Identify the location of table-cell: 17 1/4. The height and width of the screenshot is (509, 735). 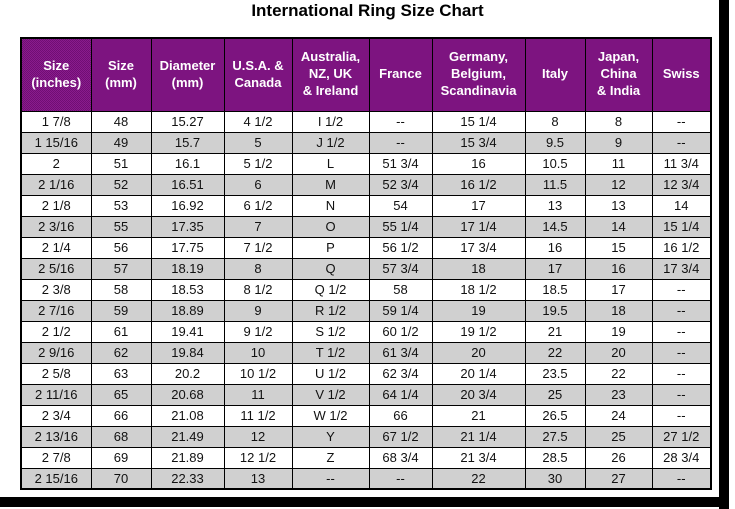
(478, 226).